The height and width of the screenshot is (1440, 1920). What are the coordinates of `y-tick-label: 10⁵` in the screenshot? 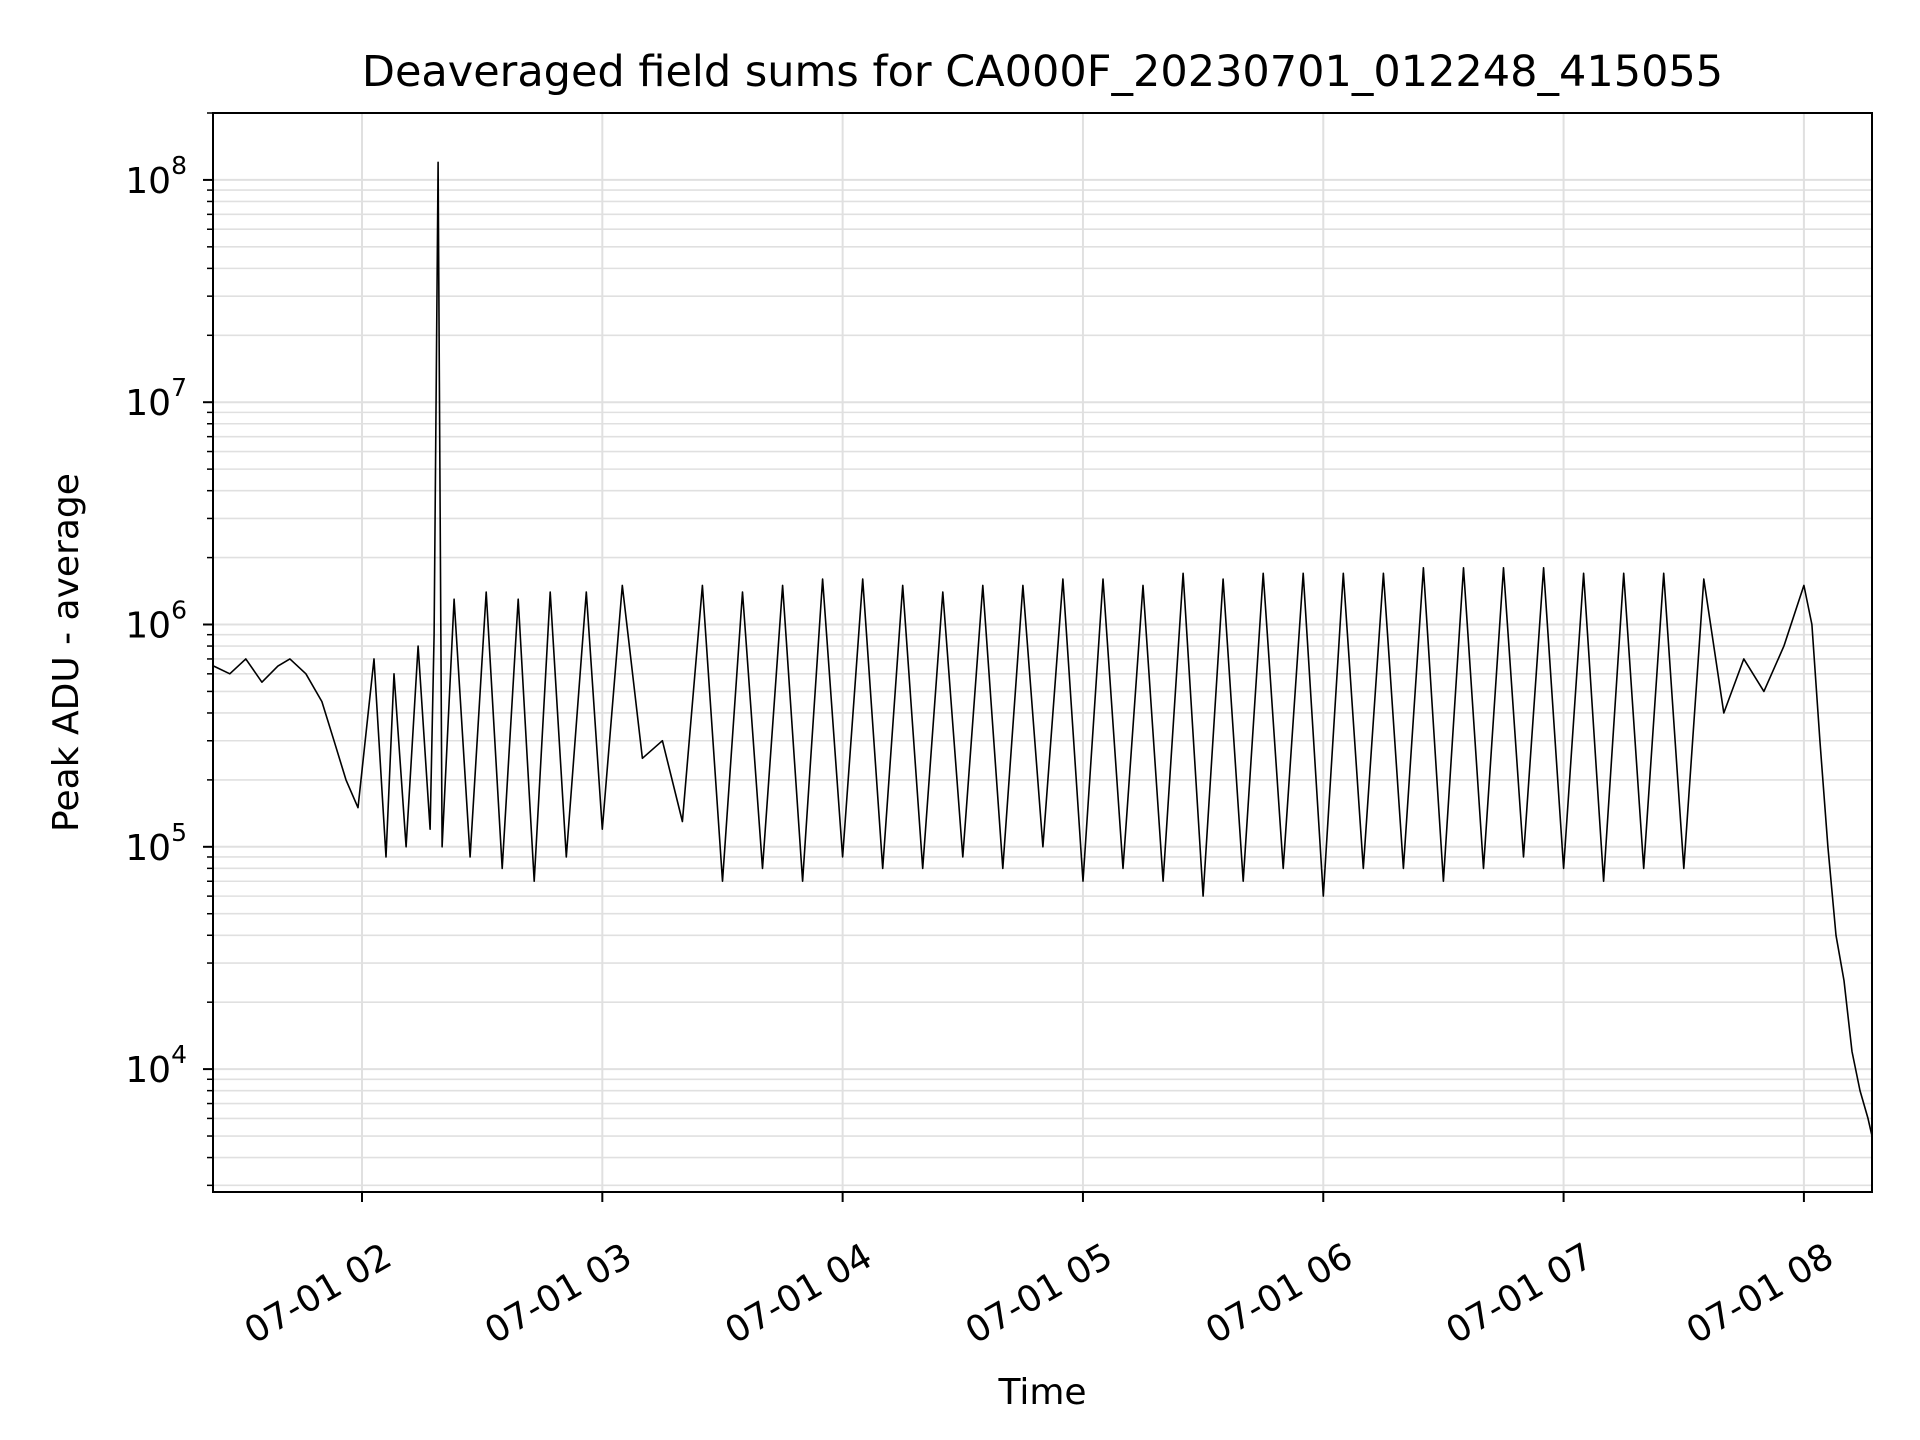 It's located at (156, 843).